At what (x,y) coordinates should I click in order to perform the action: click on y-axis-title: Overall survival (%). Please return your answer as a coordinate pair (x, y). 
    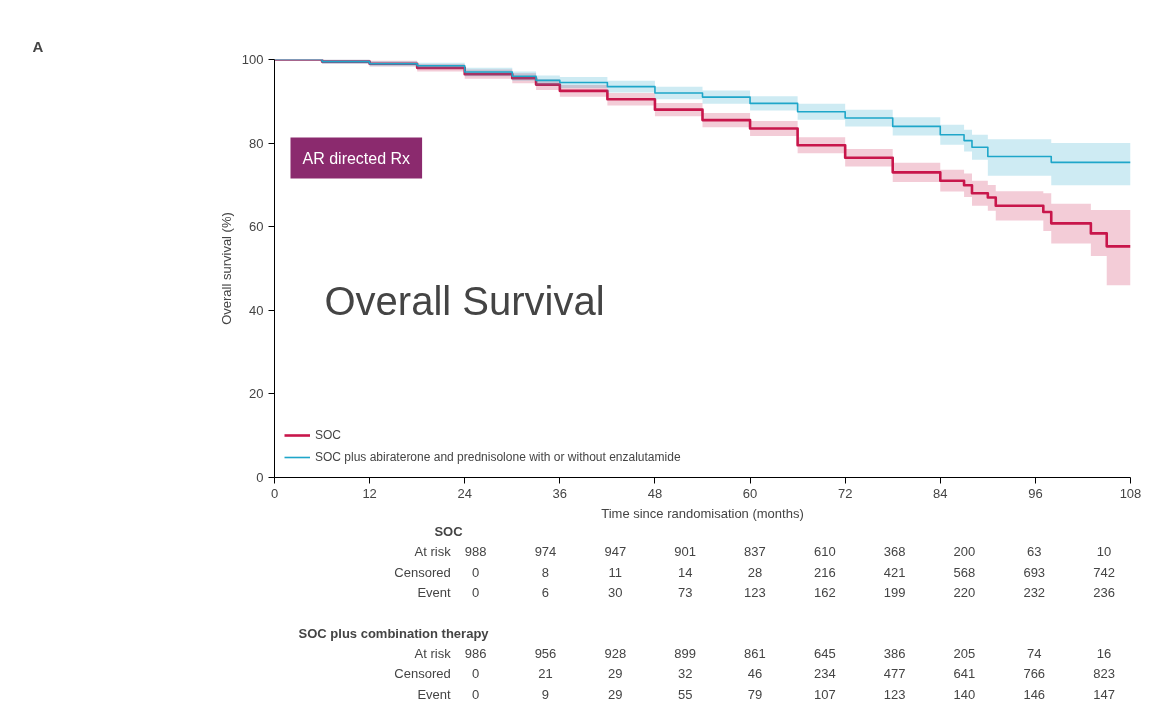
    Looking at the image, I should click on (226, 268).